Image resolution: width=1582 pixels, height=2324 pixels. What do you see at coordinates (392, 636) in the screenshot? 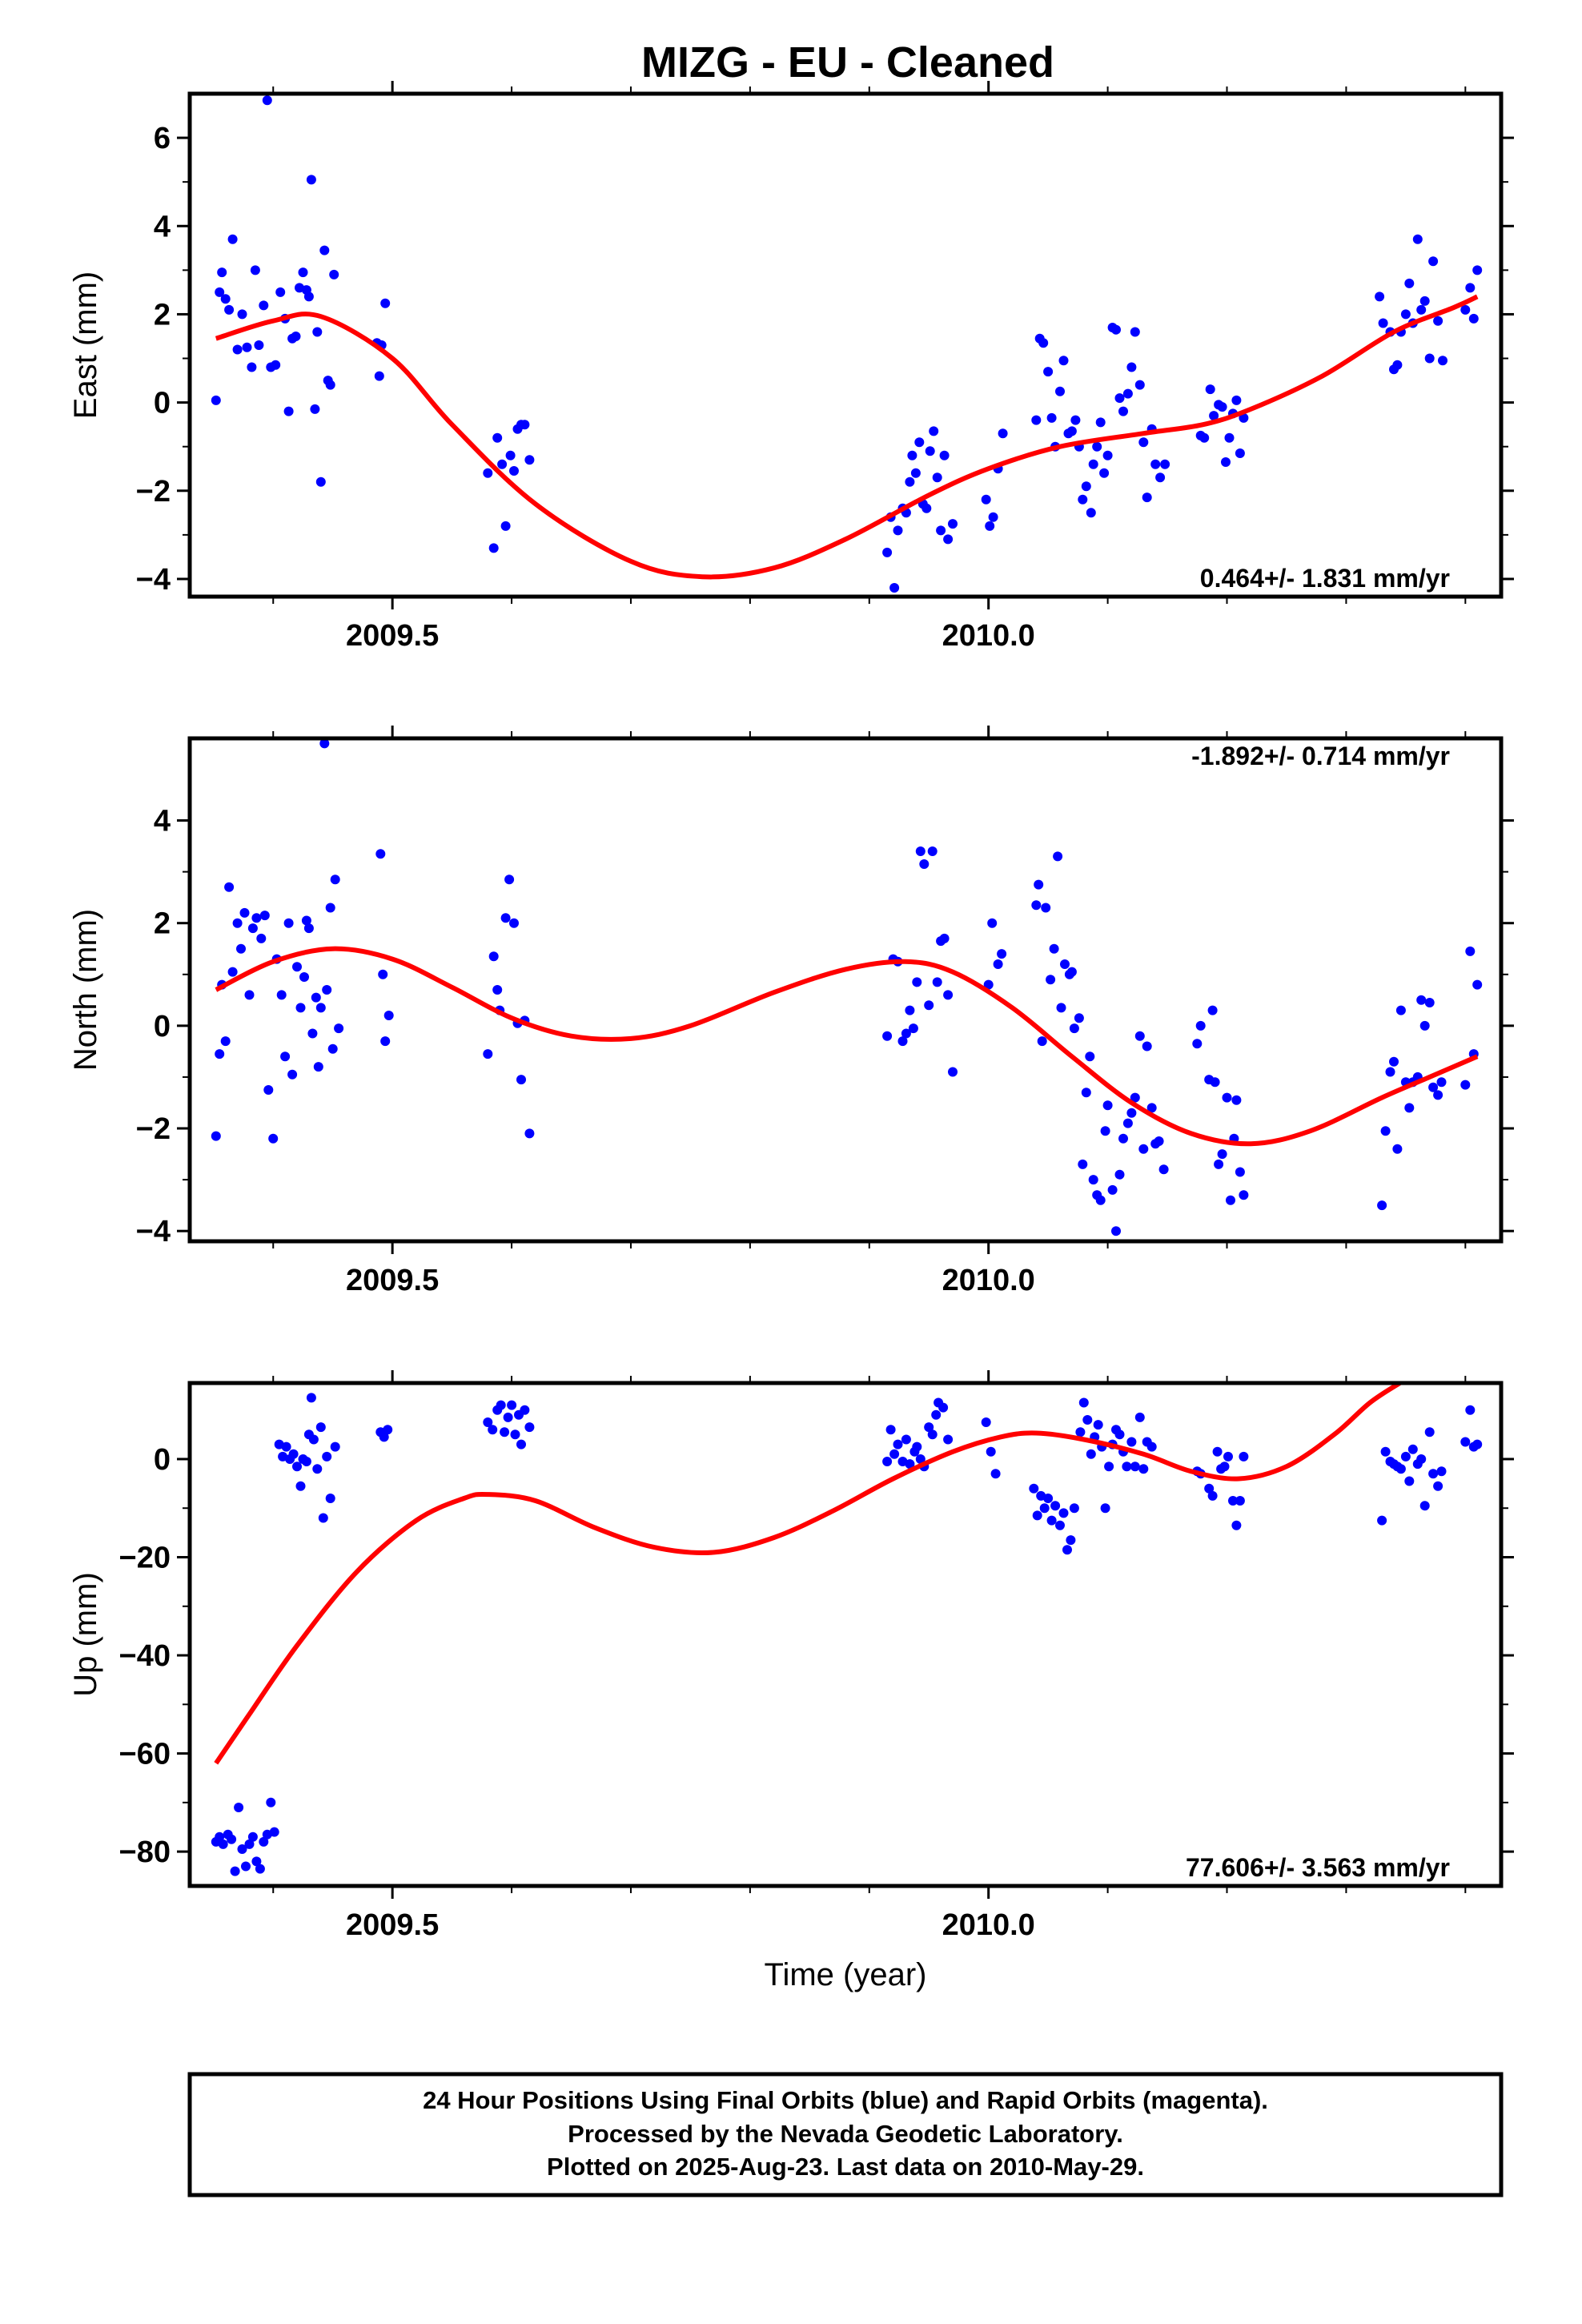
I see `east-xtick-label: 2009.5` at bounding box center [392, 636].